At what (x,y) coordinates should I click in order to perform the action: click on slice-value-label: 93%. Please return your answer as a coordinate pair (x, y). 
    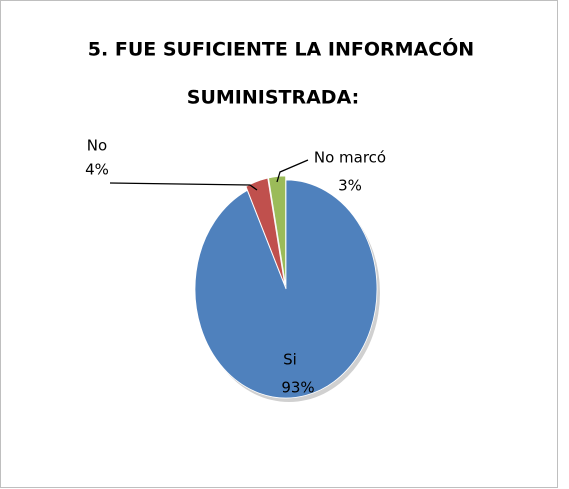
    Looking at the image, I should click on (297, 388).